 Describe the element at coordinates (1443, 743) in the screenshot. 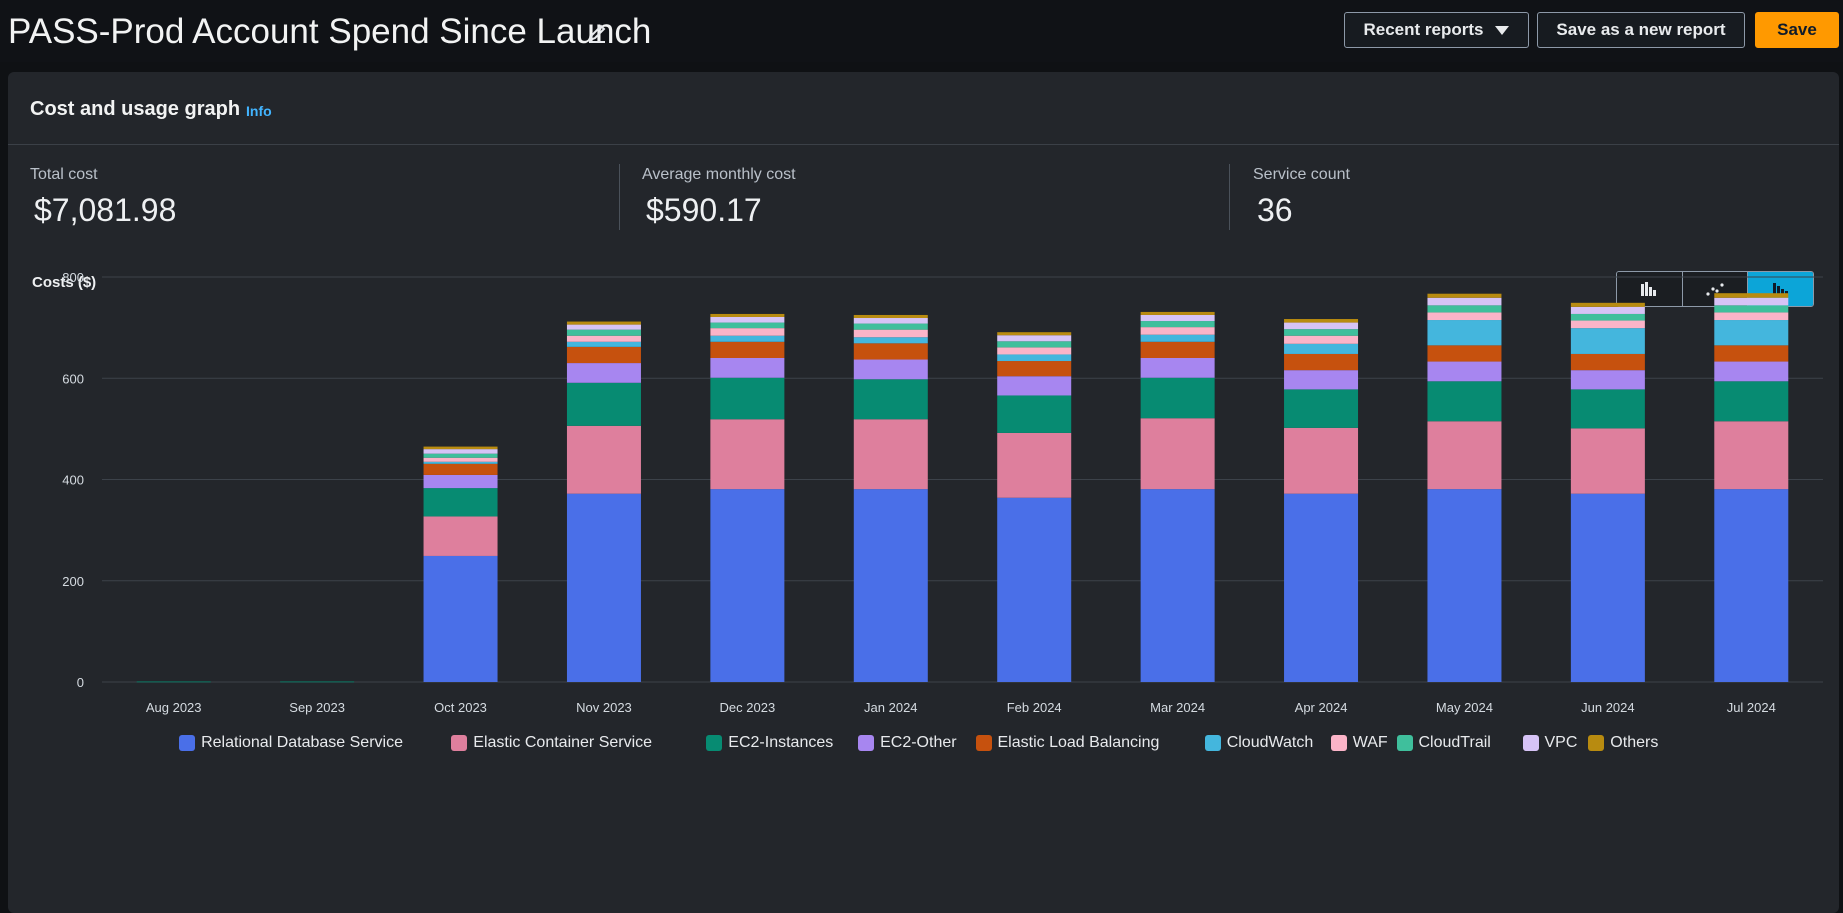

I see `legend-item: CloudTrail` at that location.